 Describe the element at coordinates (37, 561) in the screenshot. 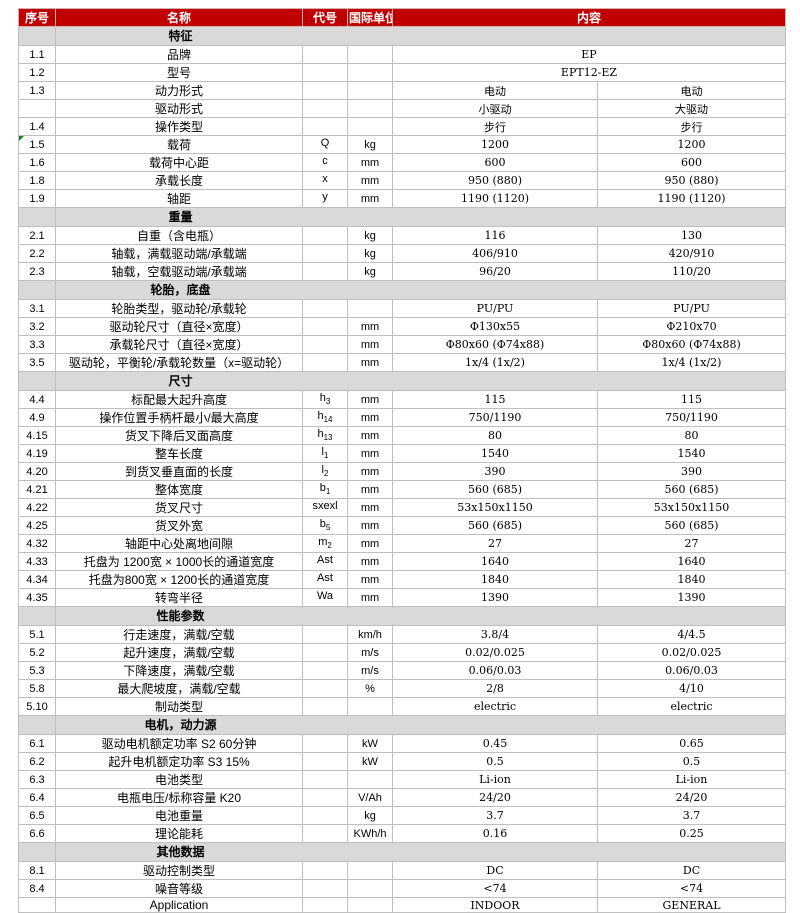

I see `cell-row-no: 4.33` at that location.